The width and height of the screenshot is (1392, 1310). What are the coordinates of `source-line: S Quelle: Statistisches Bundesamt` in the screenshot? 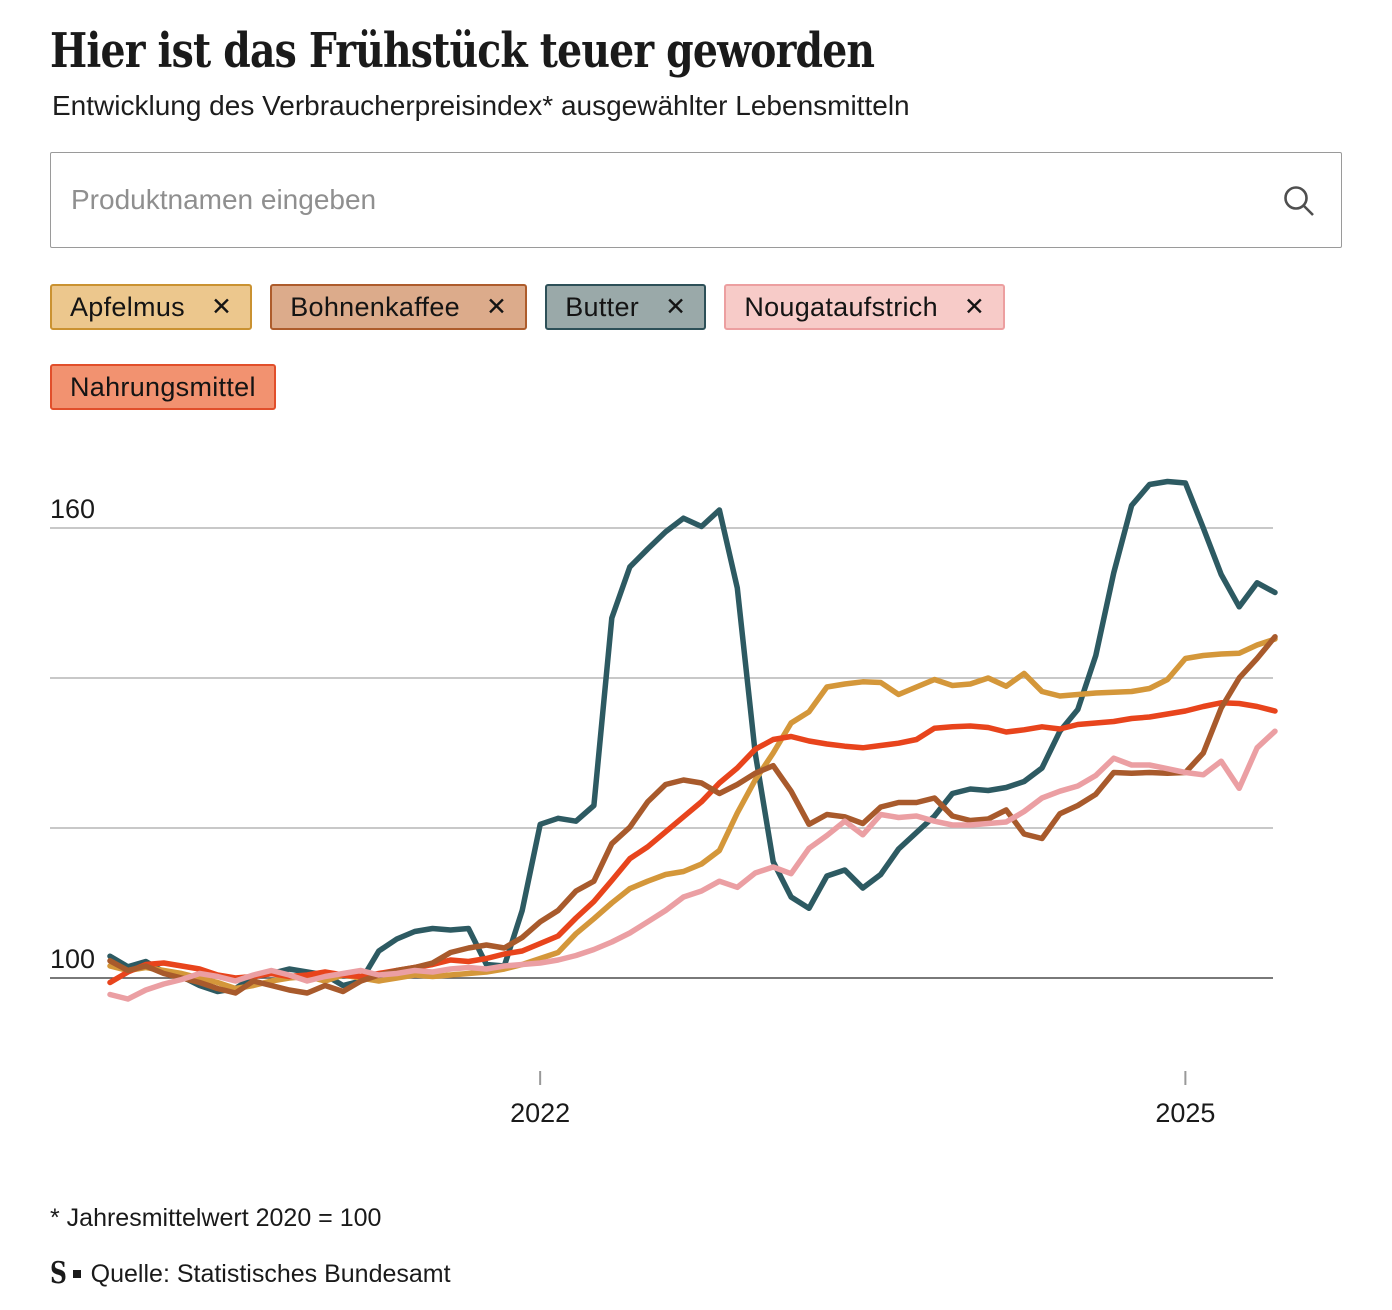 It's located at (696, 1274).